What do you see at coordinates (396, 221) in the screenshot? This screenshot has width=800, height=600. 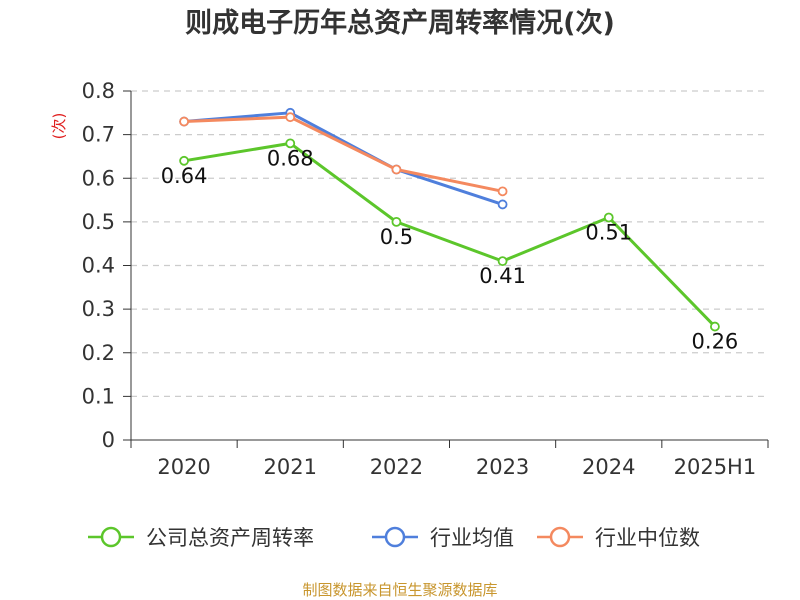 I see `series-0-point-2022` at bounding box center [396, 221].